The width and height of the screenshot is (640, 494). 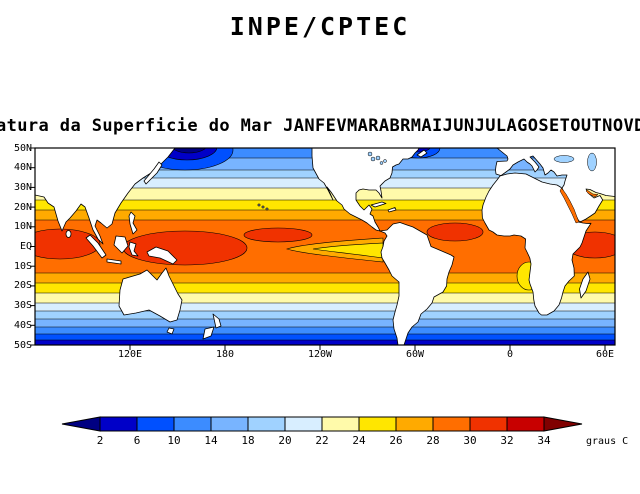 What do you see at coordinates (114, 261) in the screenshot?
I see `island-java` at bounding box center [114, 261].